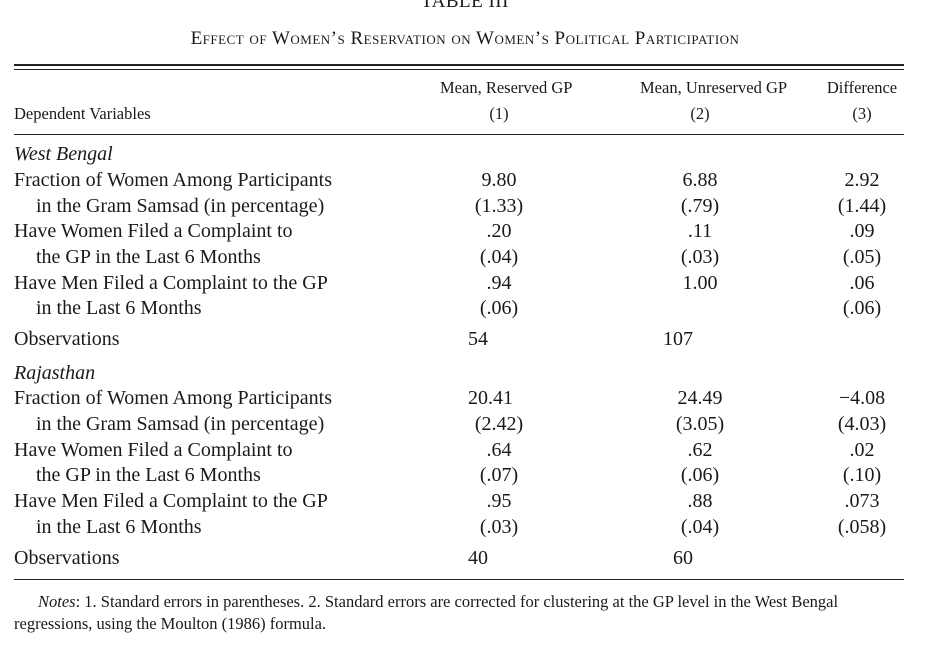  Describe the element at coordinates (862, 180) in the screenshot. I see `cell: 2.92` at that location.